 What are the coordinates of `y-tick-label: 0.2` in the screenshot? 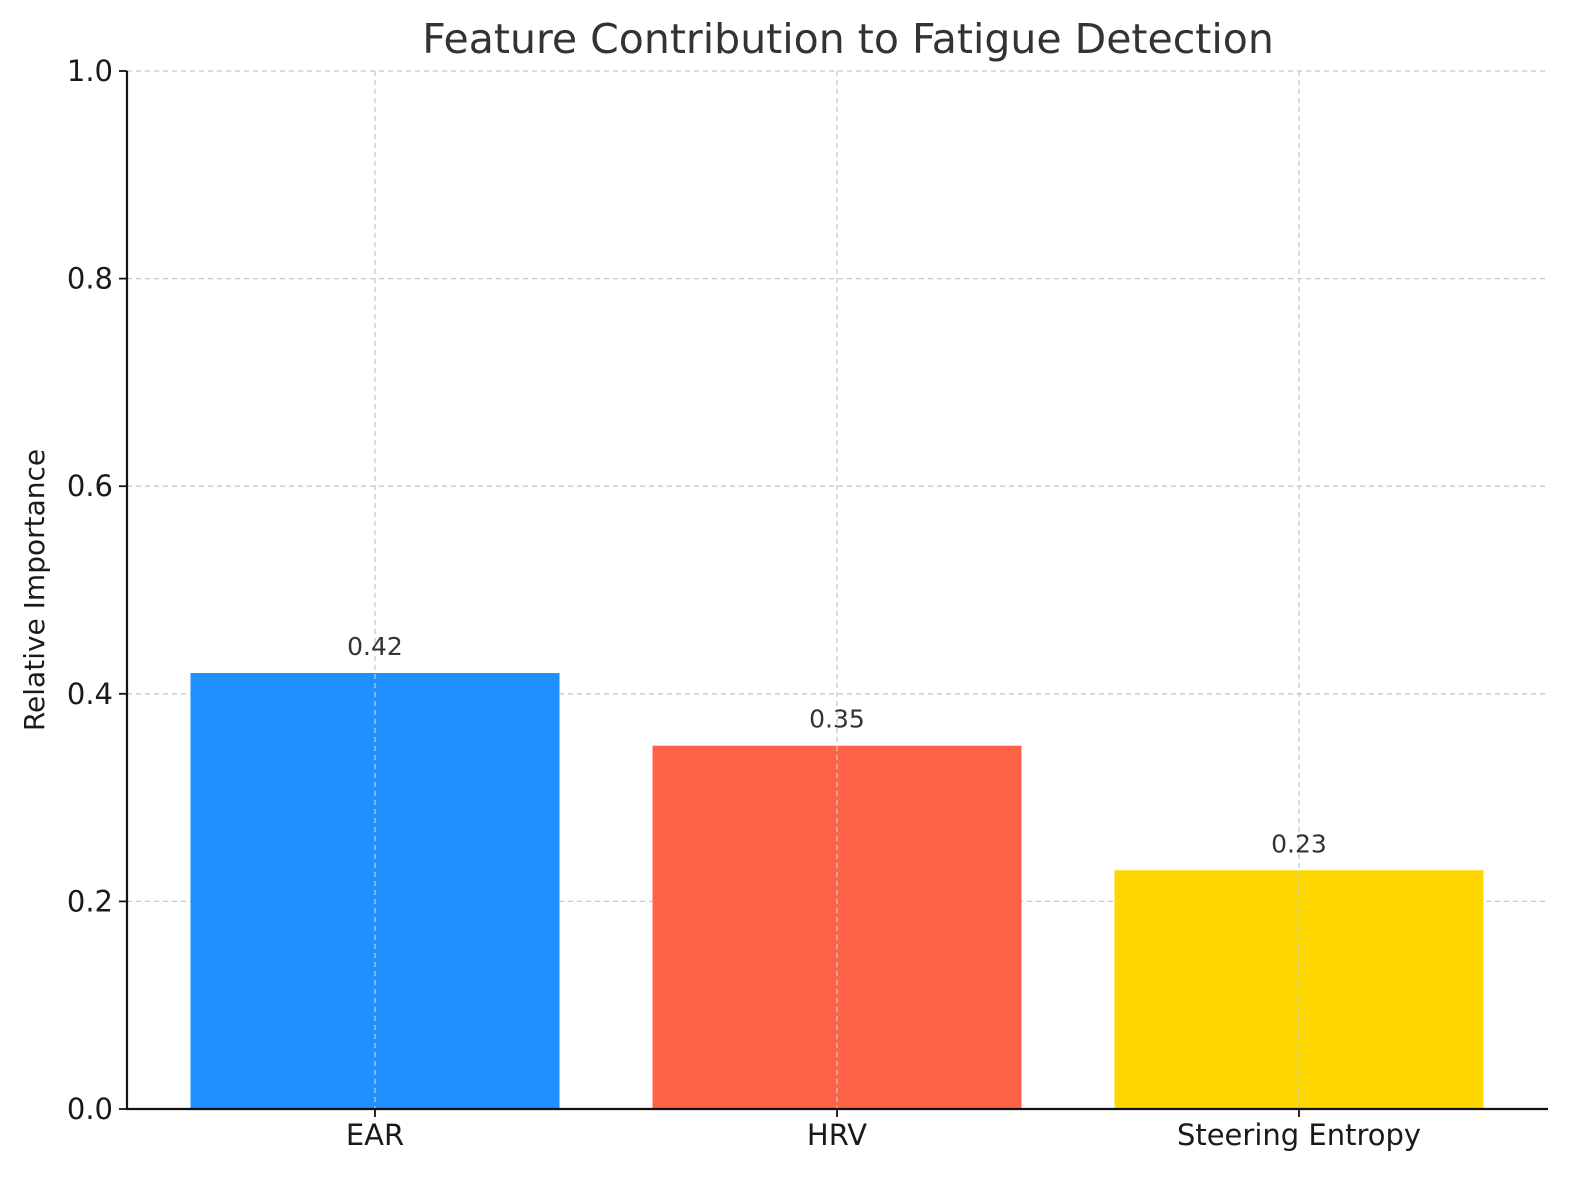 It's located at (90, 901).